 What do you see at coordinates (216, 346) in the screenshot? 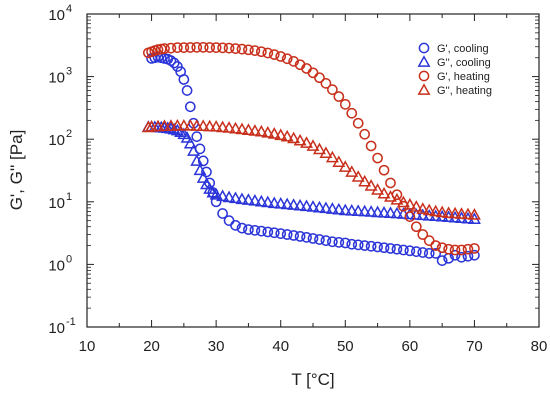
I see `x-tick-label: 30` at bounding box center [216, 346].